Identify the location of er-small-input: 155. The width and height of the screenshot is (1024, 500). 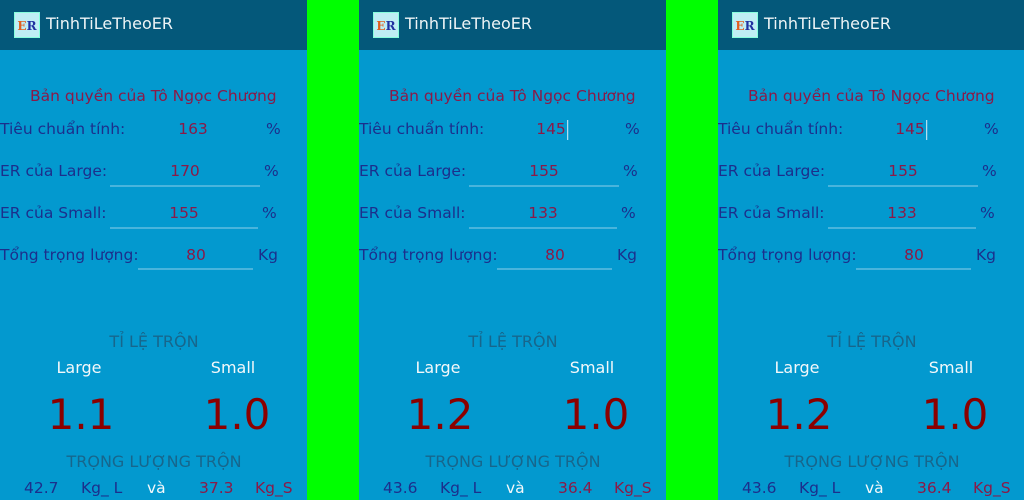
(184, 213).